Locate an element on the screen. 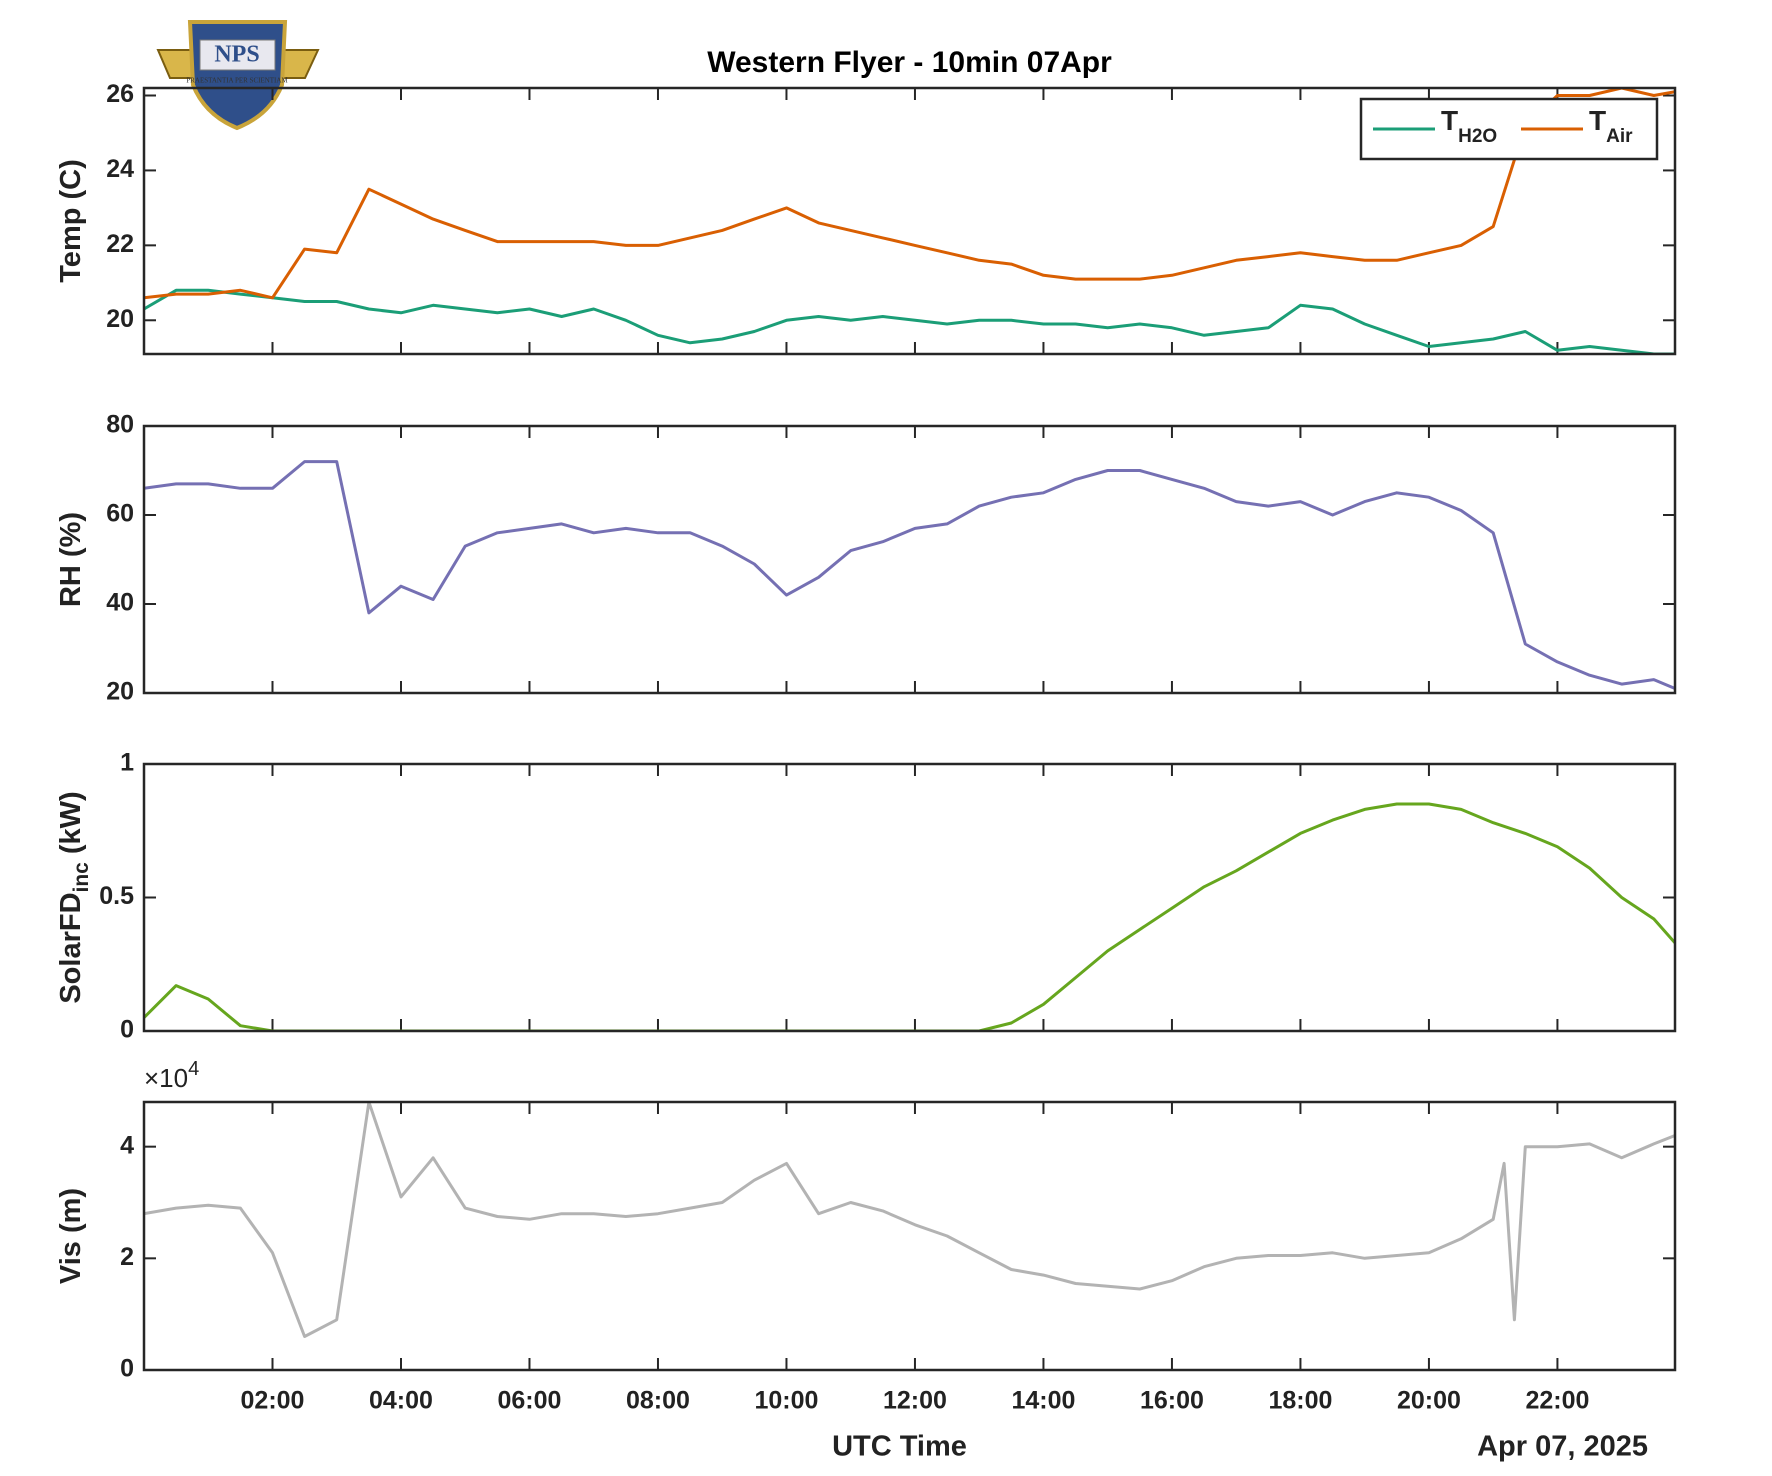 The height and width of the screenshot is (1476, 1772). y-tick-label: 24 is located at coordinates (120, 169).